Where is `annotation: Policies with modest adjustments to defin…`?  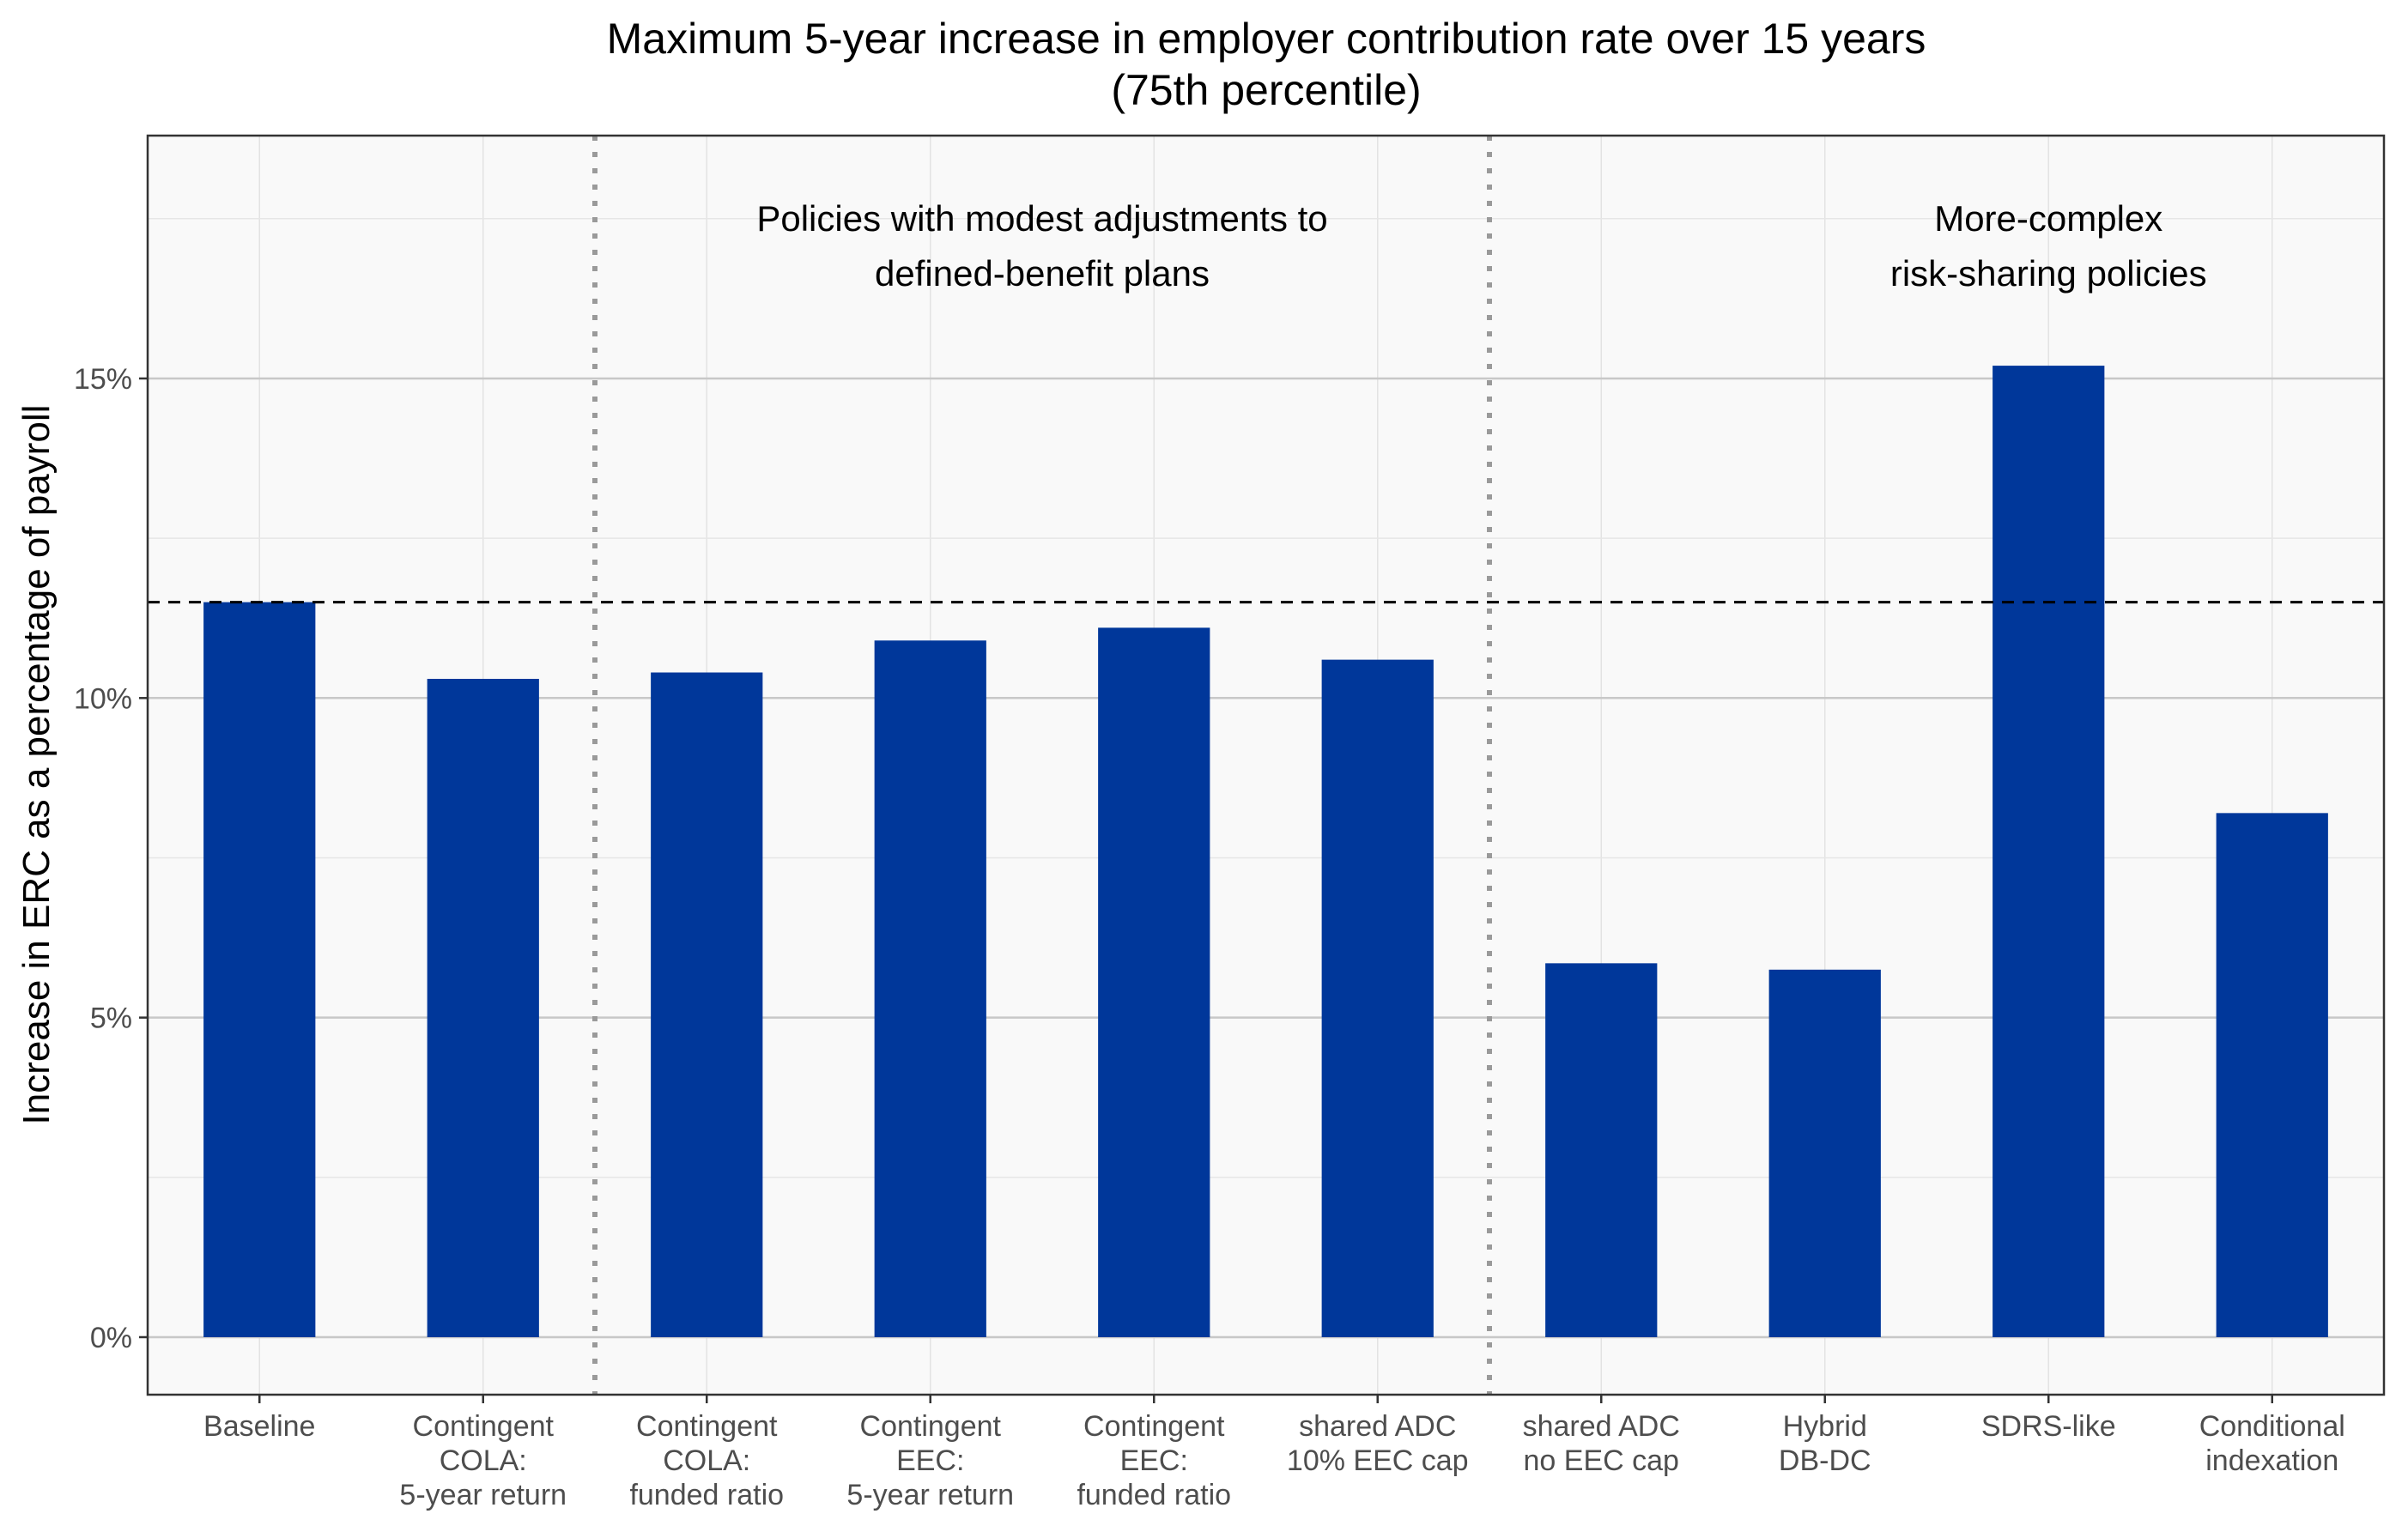
annotation: Policies with modest adjustments to defin… is located at coordinates (1042, 246).